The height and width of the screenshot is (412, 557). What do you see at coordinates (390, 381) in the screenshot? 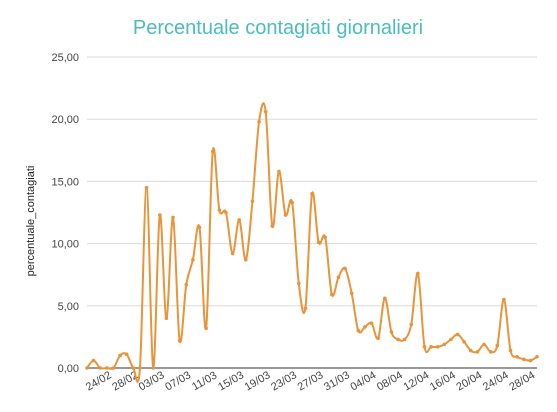
I see `x-tick-label: 08/04` at bounding box center [390, 381].